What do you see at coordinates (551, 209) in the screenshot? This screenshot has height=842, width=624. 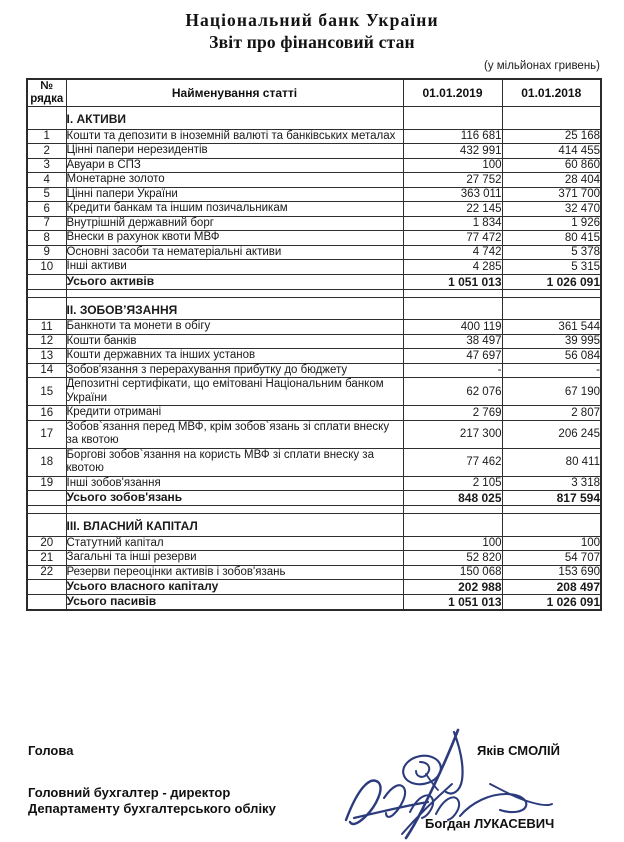 I see `value-cell-period-2: 32 470` at bounding box center [551, 209].